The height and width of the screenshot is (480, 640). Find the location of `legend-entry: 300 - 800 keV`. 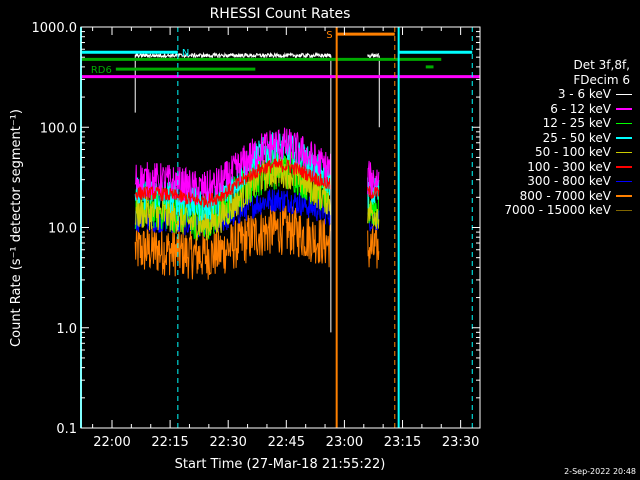

legend-entry: 300 - 800 keV is located at coordinates (559, 181).